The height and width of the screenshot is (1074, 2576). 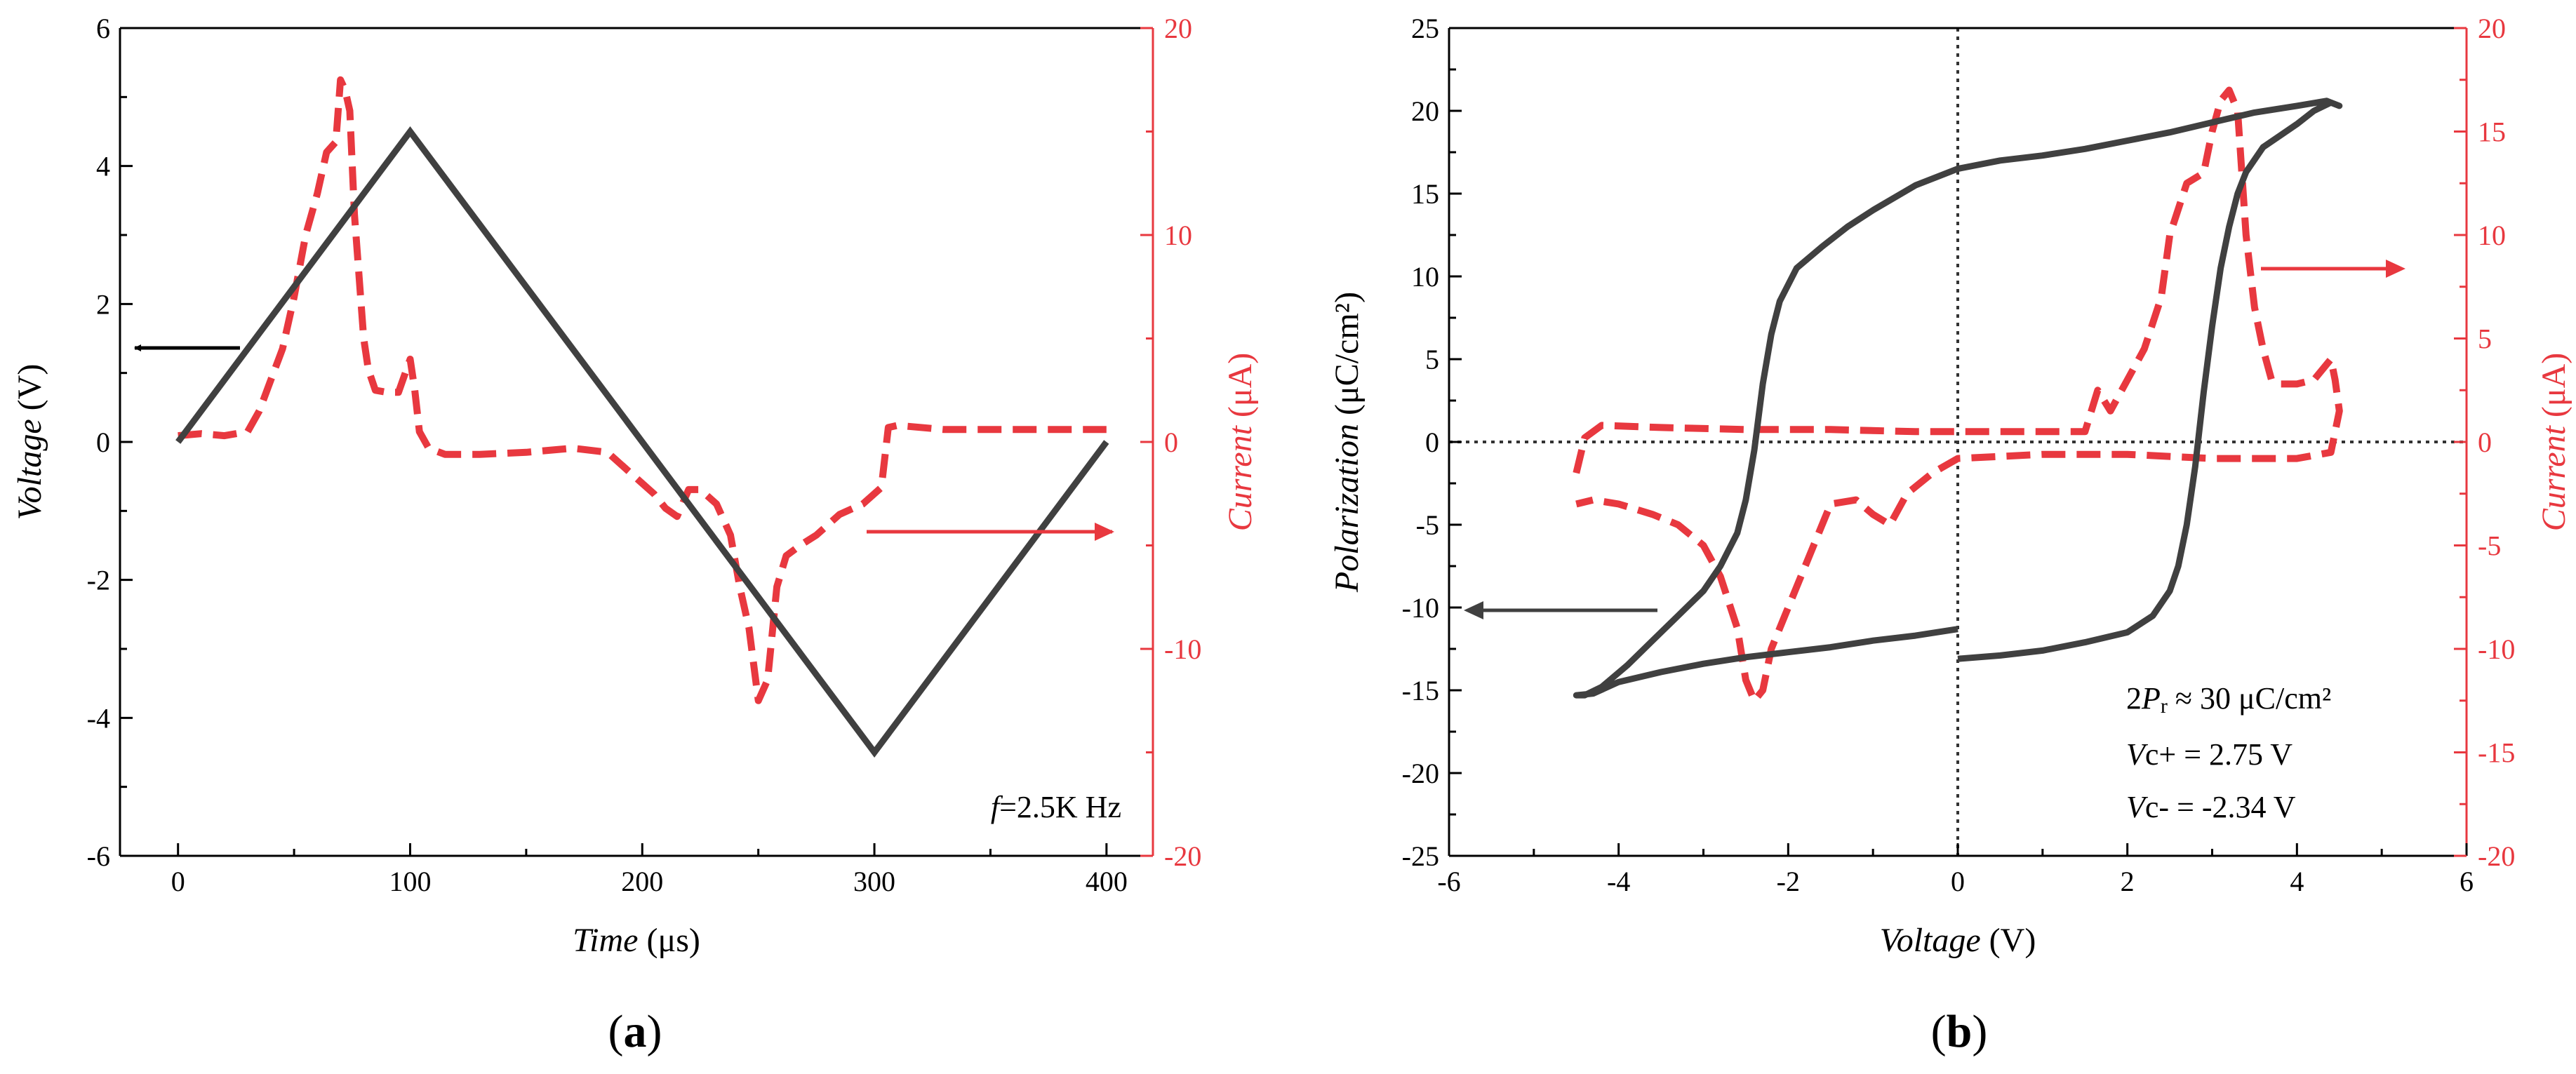 I want to click on panel-b-y2-tick-label: -5, so click(x=2489, y=546).